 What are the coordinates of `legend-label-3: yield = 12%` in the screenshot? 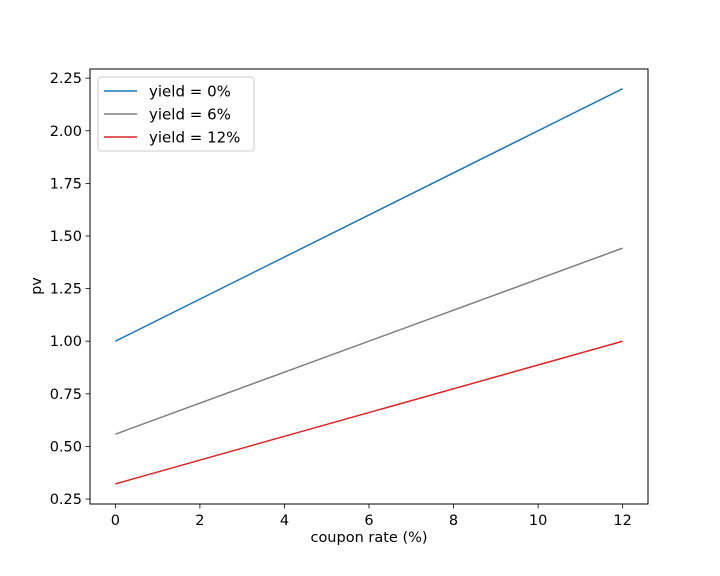 It's located at (194, 138).